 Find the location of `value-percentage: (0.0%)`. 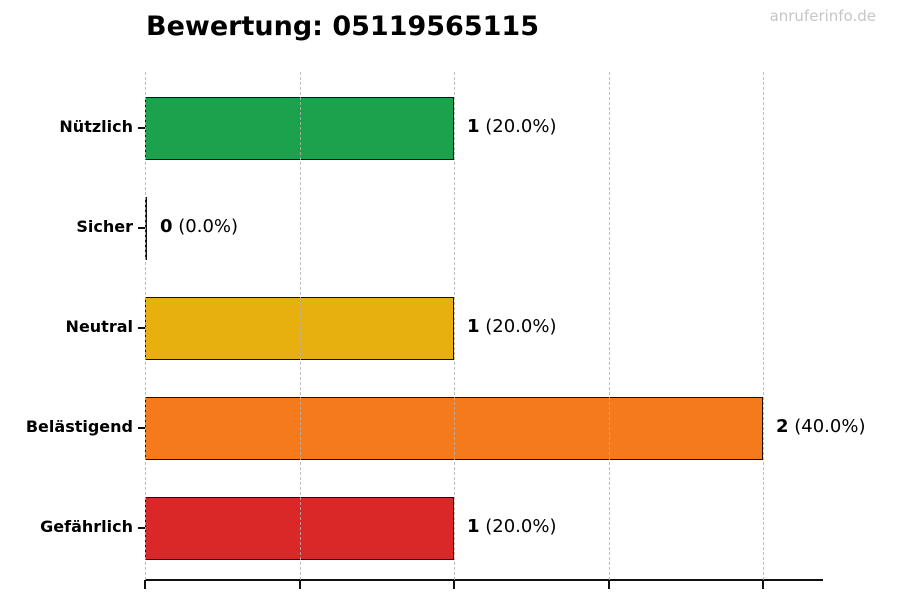

value-percentage: (0.0%) is located at coordinates (205, 226).